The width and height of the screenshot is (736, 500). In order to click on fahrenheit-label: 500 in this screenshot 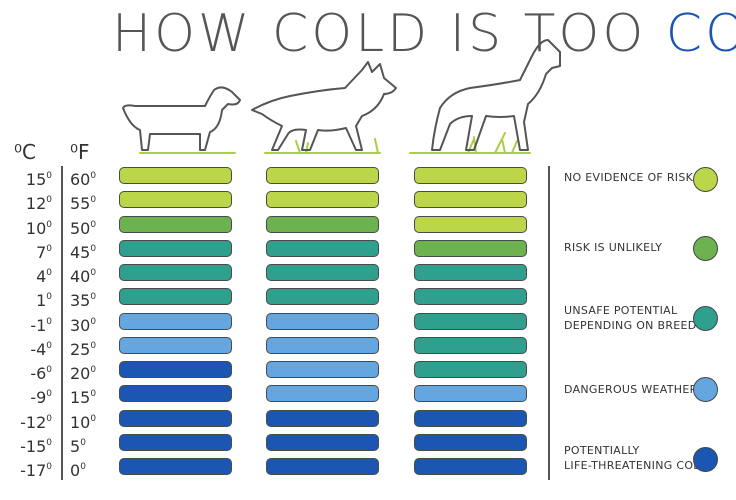, I will do `click(83, 228)`.